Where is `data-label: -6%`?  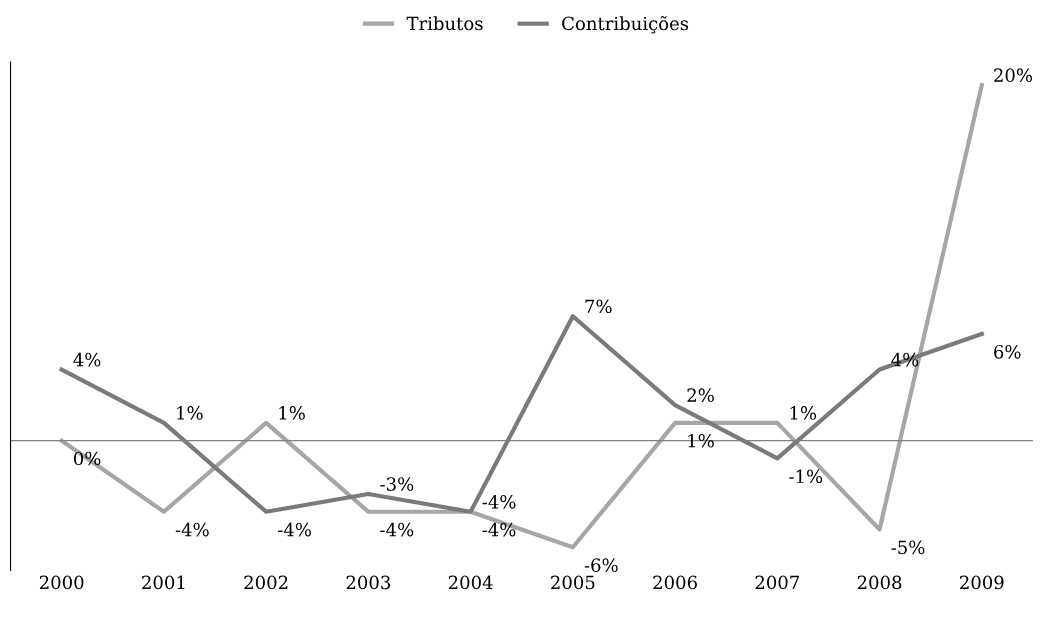
data-label: -6% is located at coordinates (601, 565).